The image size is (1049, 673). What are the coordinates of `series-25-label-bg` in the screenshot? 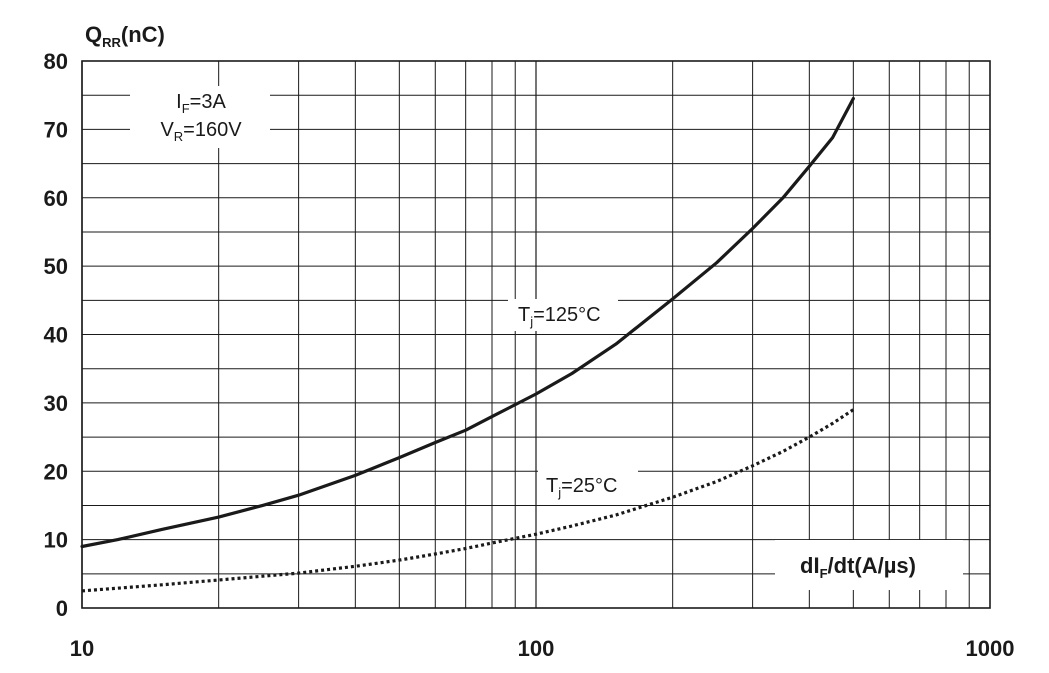 It's located at (588, 486).